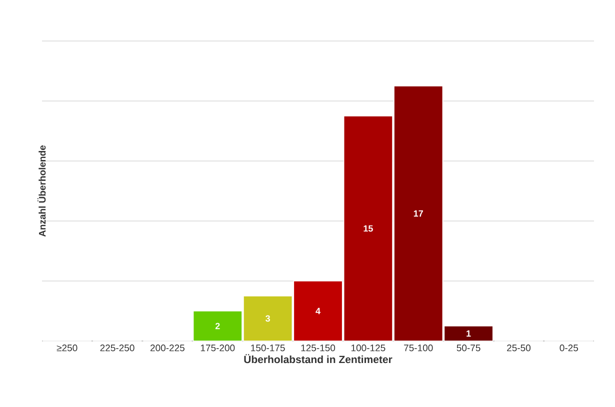  What do you see at coordinates (318, 348) in the screenshot?
I see `x-tick-label: 125-150` at bounding box center [318, 348].